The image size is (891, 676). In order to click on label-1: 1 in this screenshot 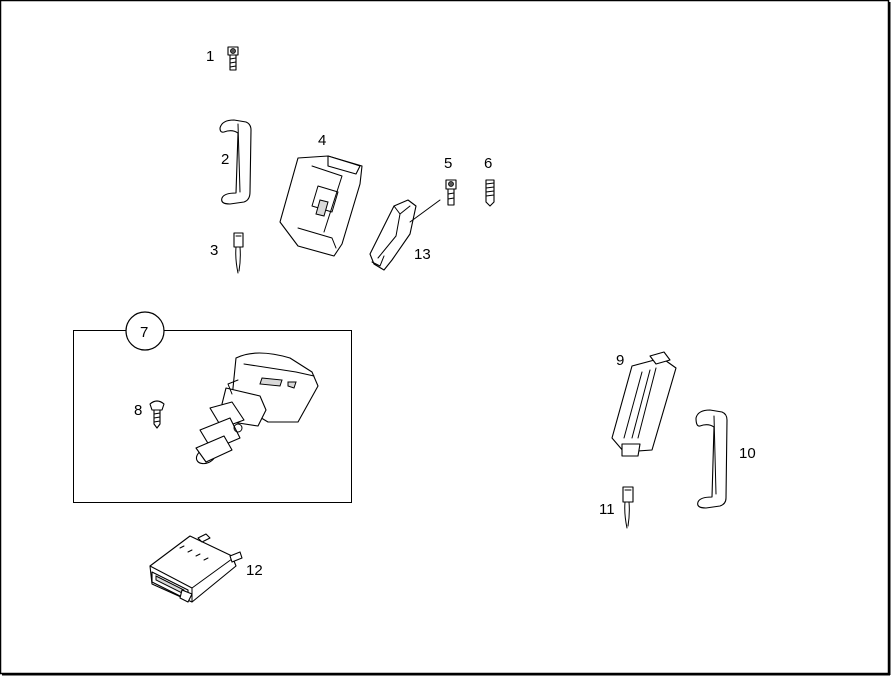, I will do `click(210, 56)`.